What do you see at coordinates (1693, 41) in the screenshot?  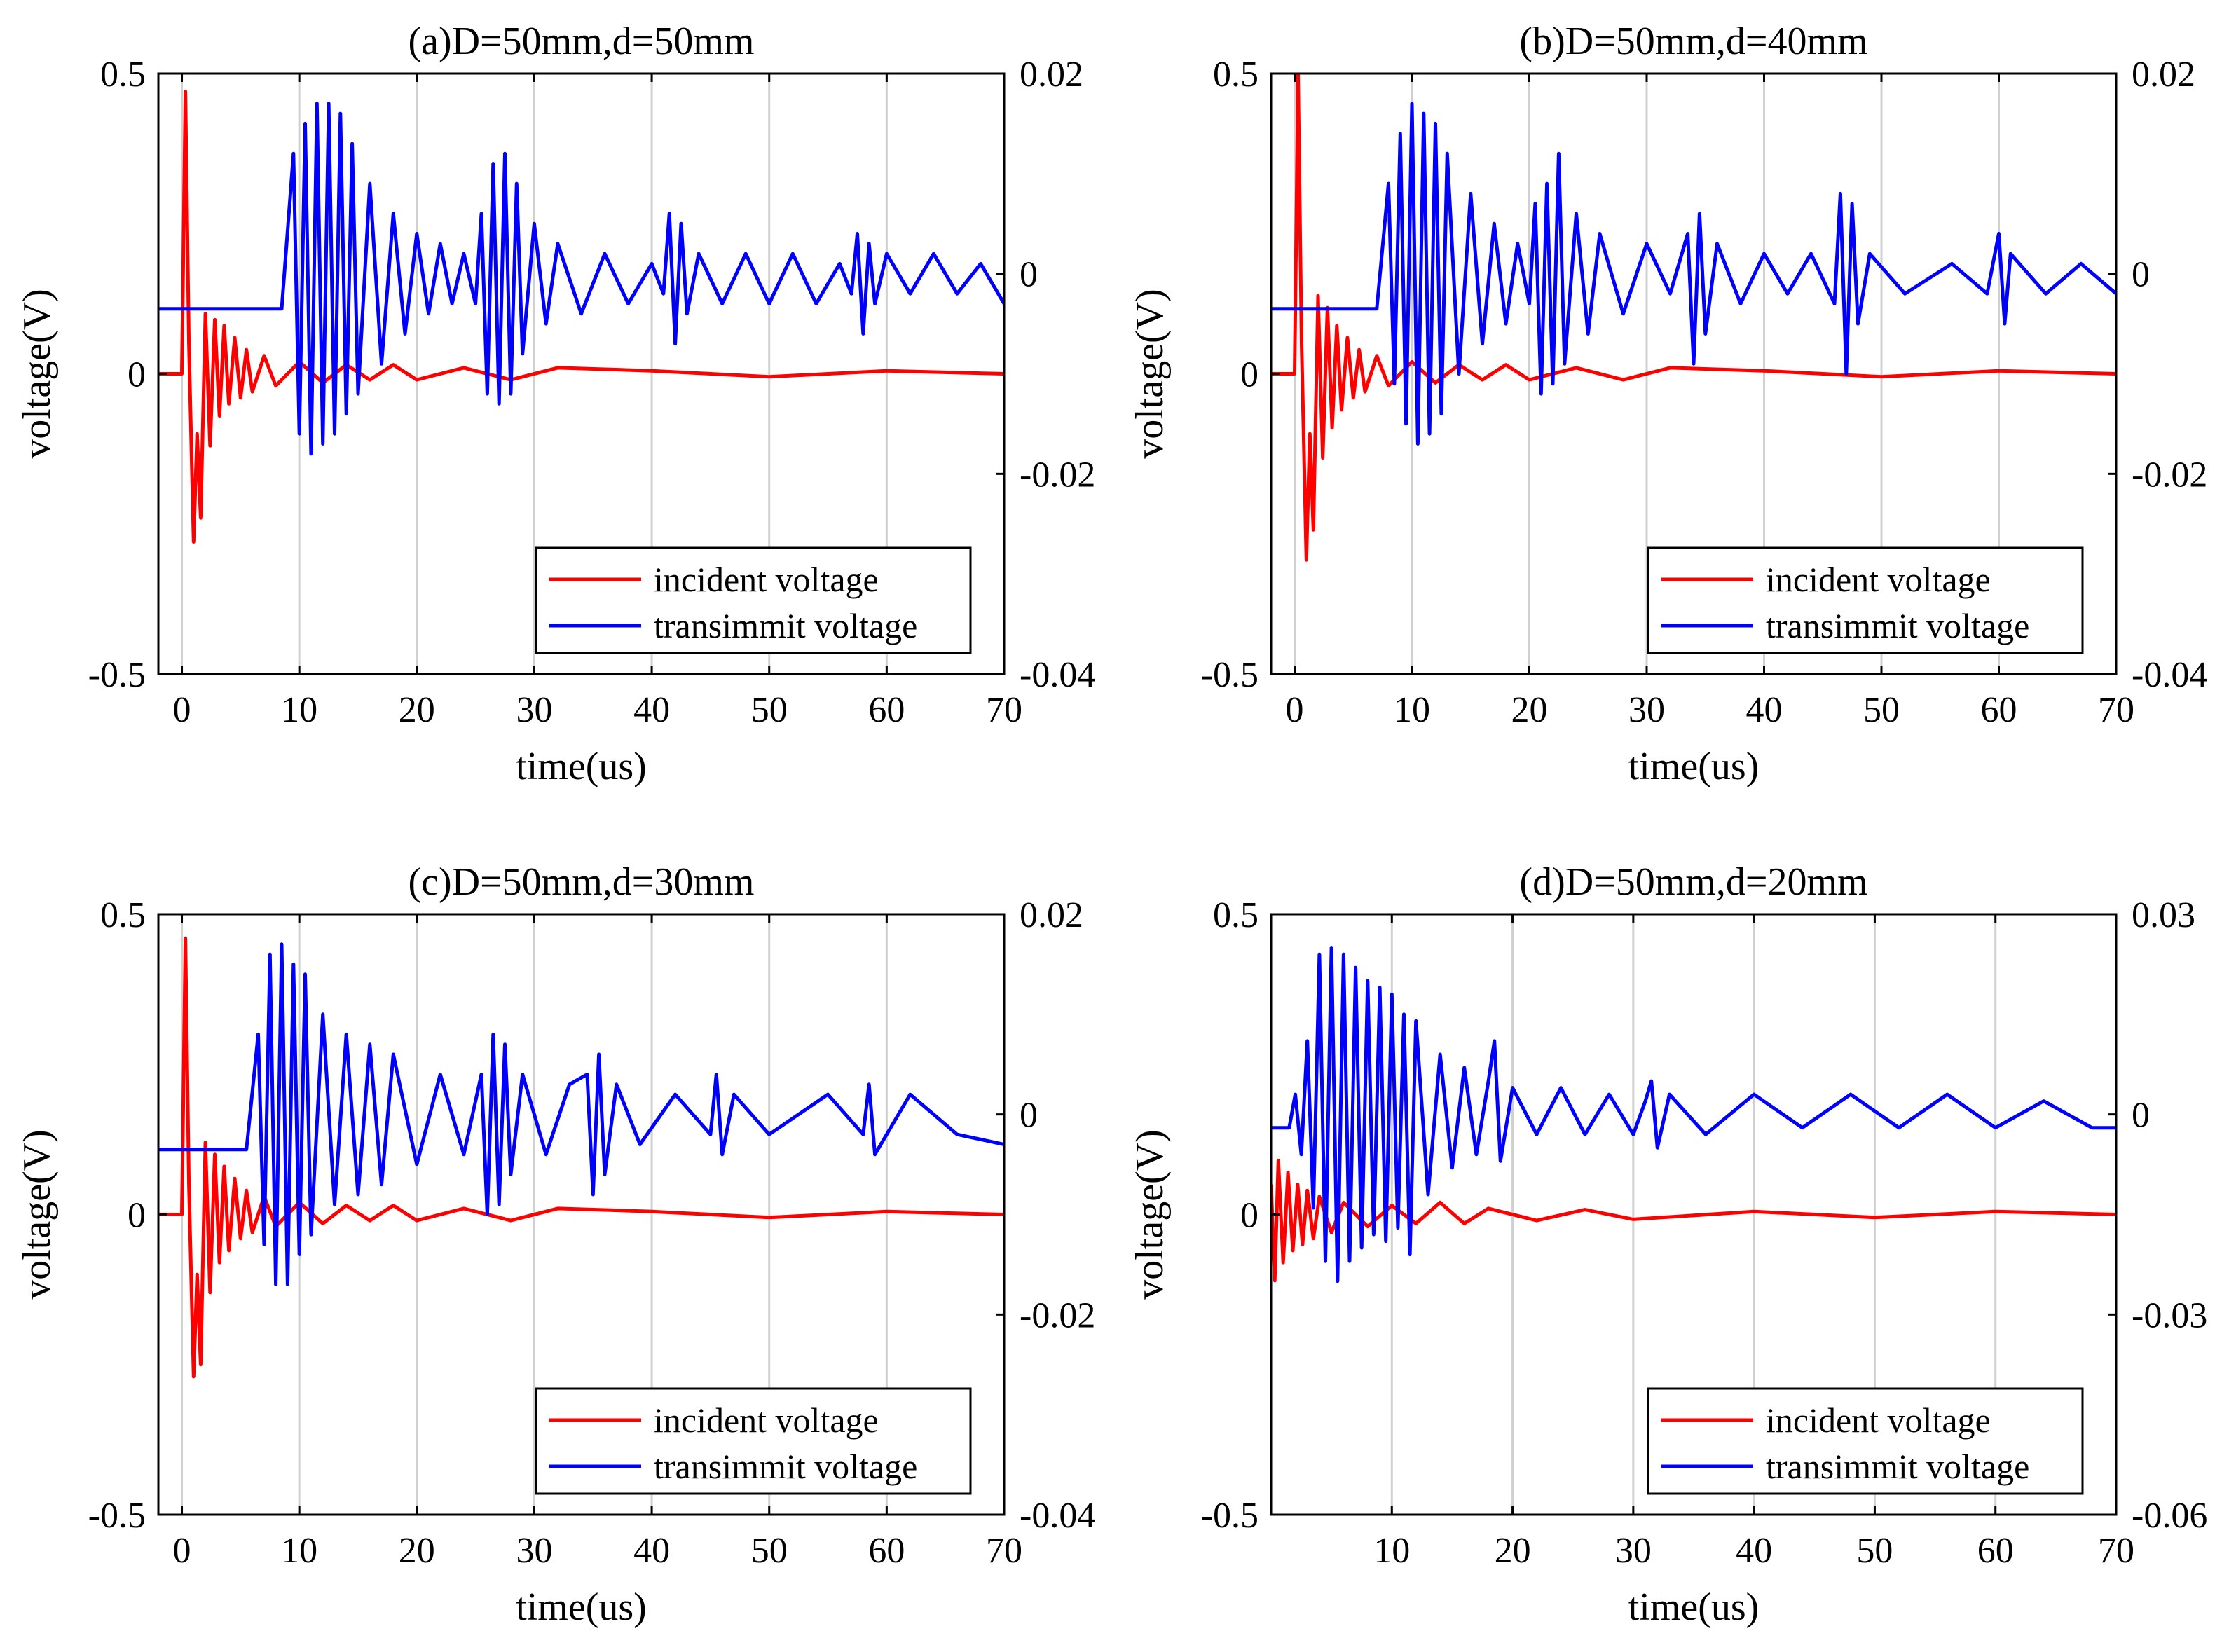 I see `chart-title: (b)D=50mm,d=40mm` at bounding box center [1693, 41].